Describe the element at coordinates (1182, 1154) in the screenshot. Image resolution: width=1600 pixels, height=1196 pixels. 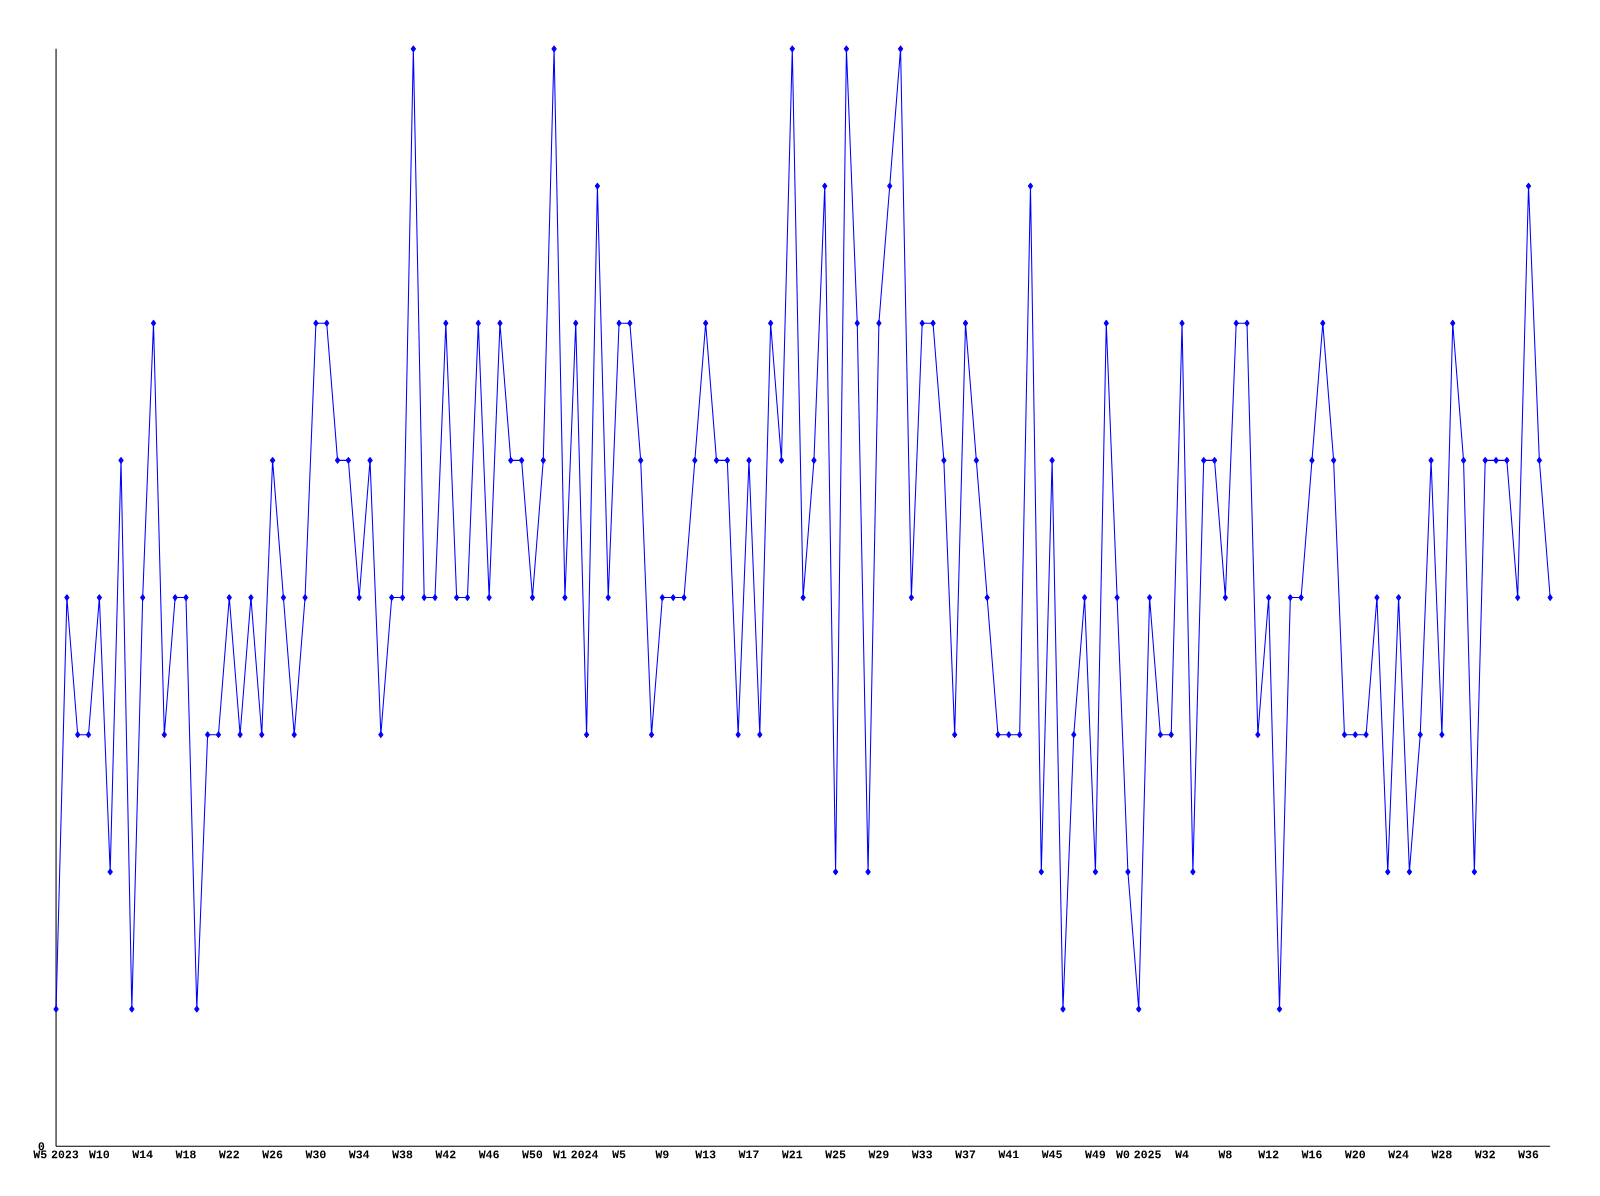
I see `x-tick-label: W4` at that location.